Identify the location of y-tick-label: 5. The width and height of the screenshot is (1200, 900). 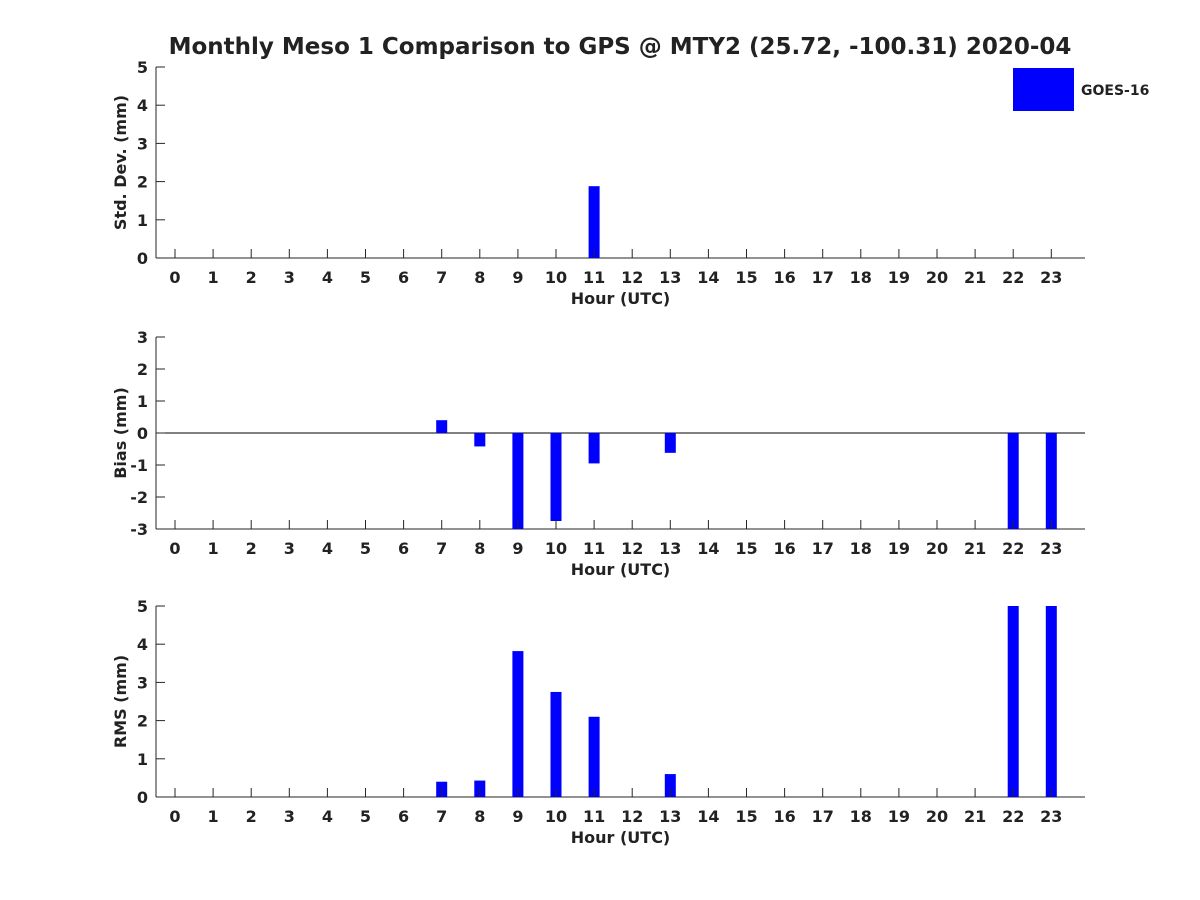
(142, 67).